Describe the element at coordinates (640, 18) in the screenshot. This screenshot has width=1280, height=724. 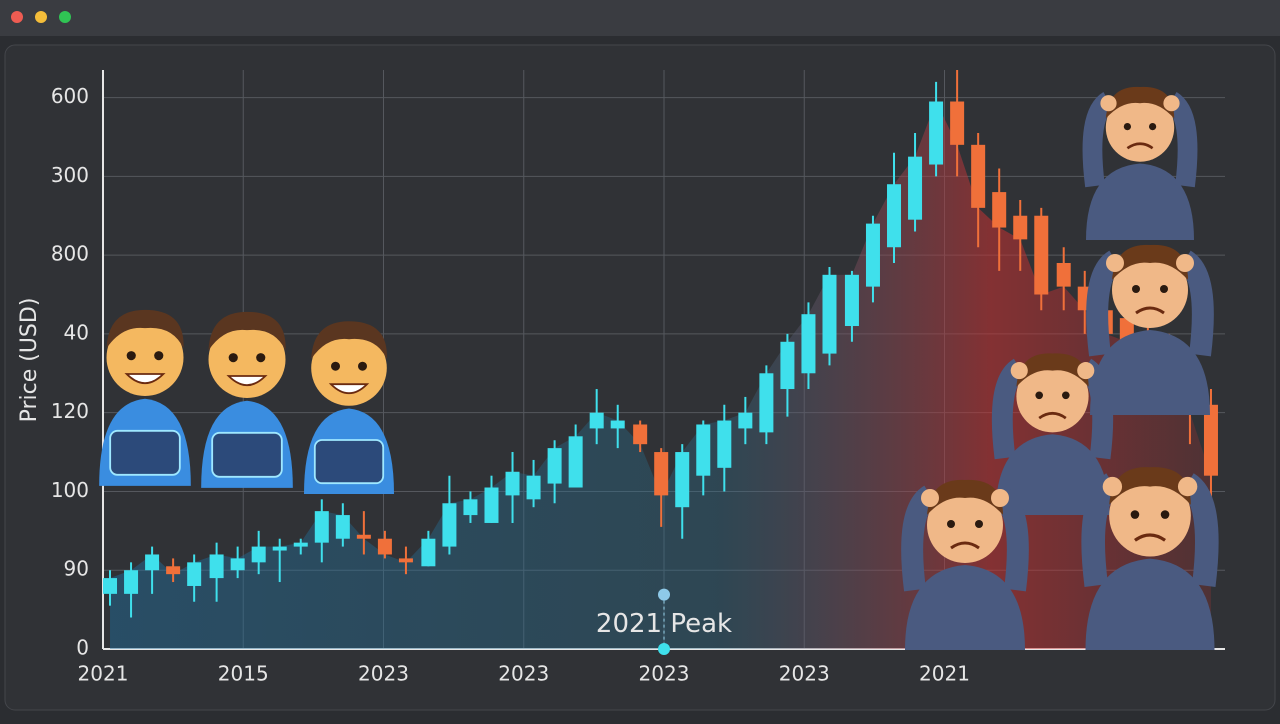
I see `title-bar` at that location.